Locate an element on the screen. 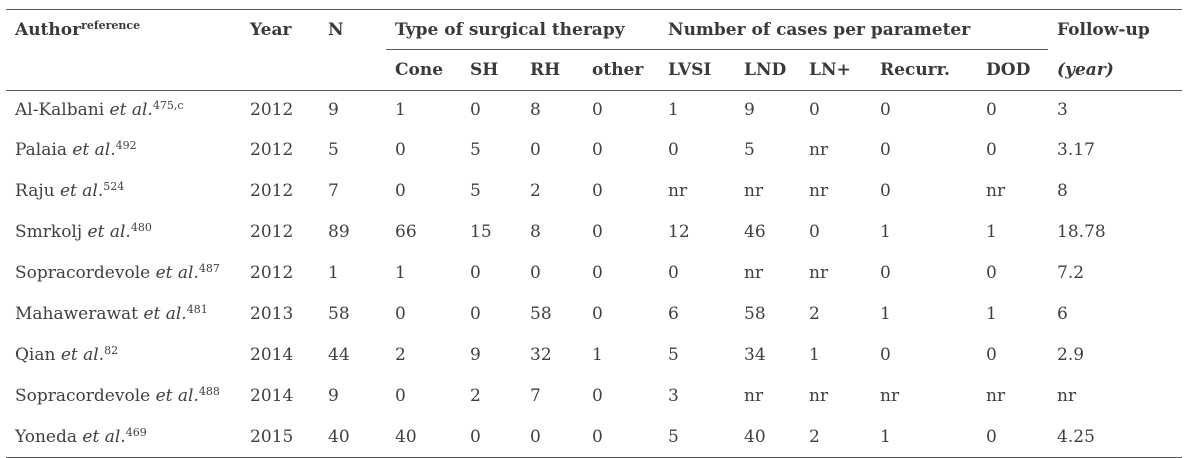 The height and width of the screenshot is (458, 1185). table-row: Mahawerawat et al.481 2013 58 0 0 58 0 6 58 2 1 1 6 is located at coordinates (594, 314).